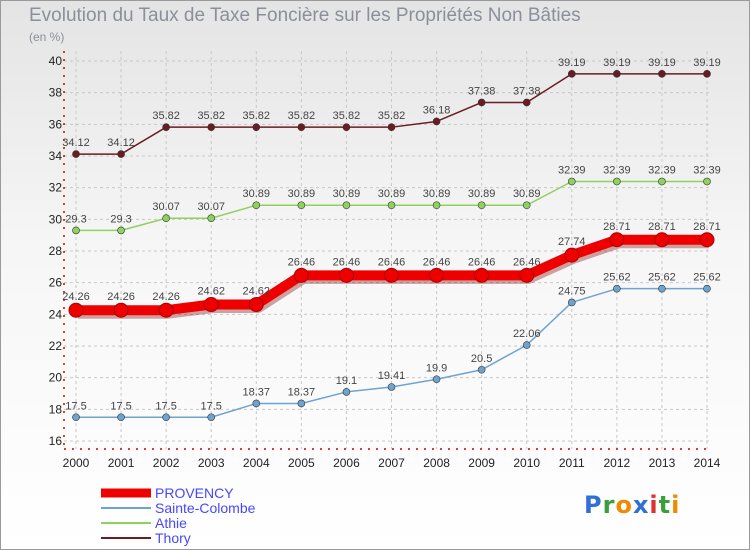 This screenshot has width=750, height=550. I want to click on x-tick-label: 2009, so click(481, 463).